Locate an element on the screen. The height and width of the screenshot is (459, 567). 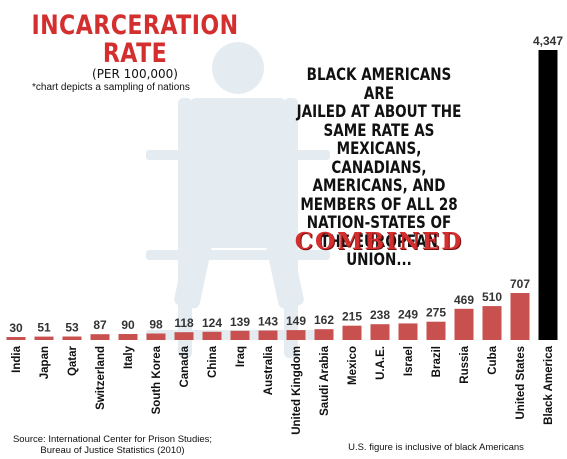
chart-subtitle: (PER 100,000) is located at coordinates (135, 74).